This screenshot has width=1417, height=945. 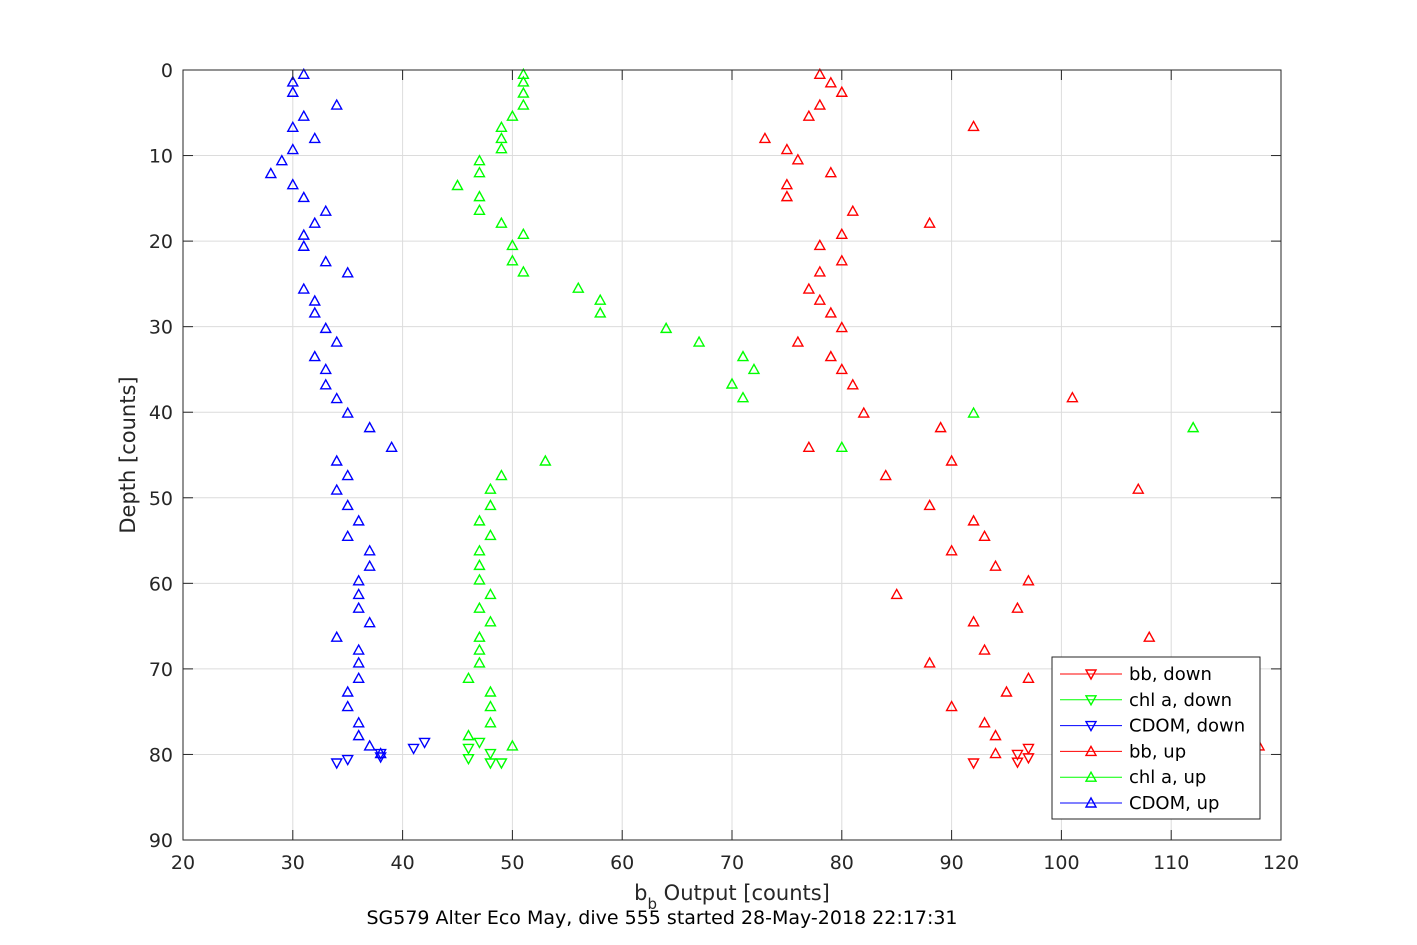 What do you see at coordinates (652, 904) in the screenshot?
I see `x-axis-label-subscript: b` at bounding box center [652, 904].